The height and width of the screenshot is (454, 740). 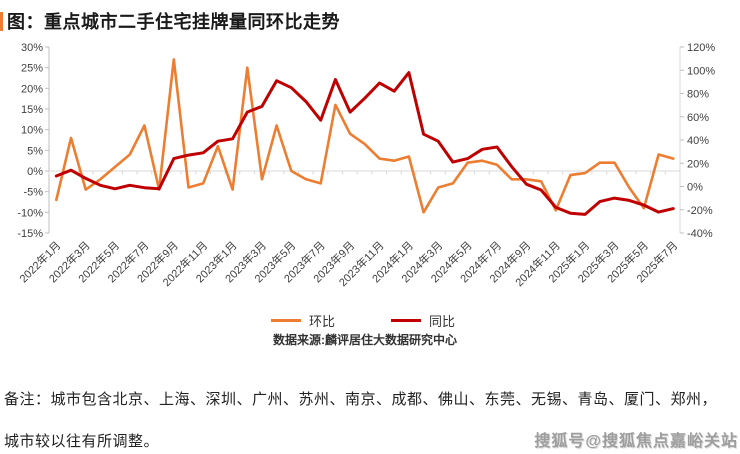 What do you see at coordinates (32, 89) in the screenshot?
I see `left-axis-tick-label: 20%` at bounding box center [32, 89].